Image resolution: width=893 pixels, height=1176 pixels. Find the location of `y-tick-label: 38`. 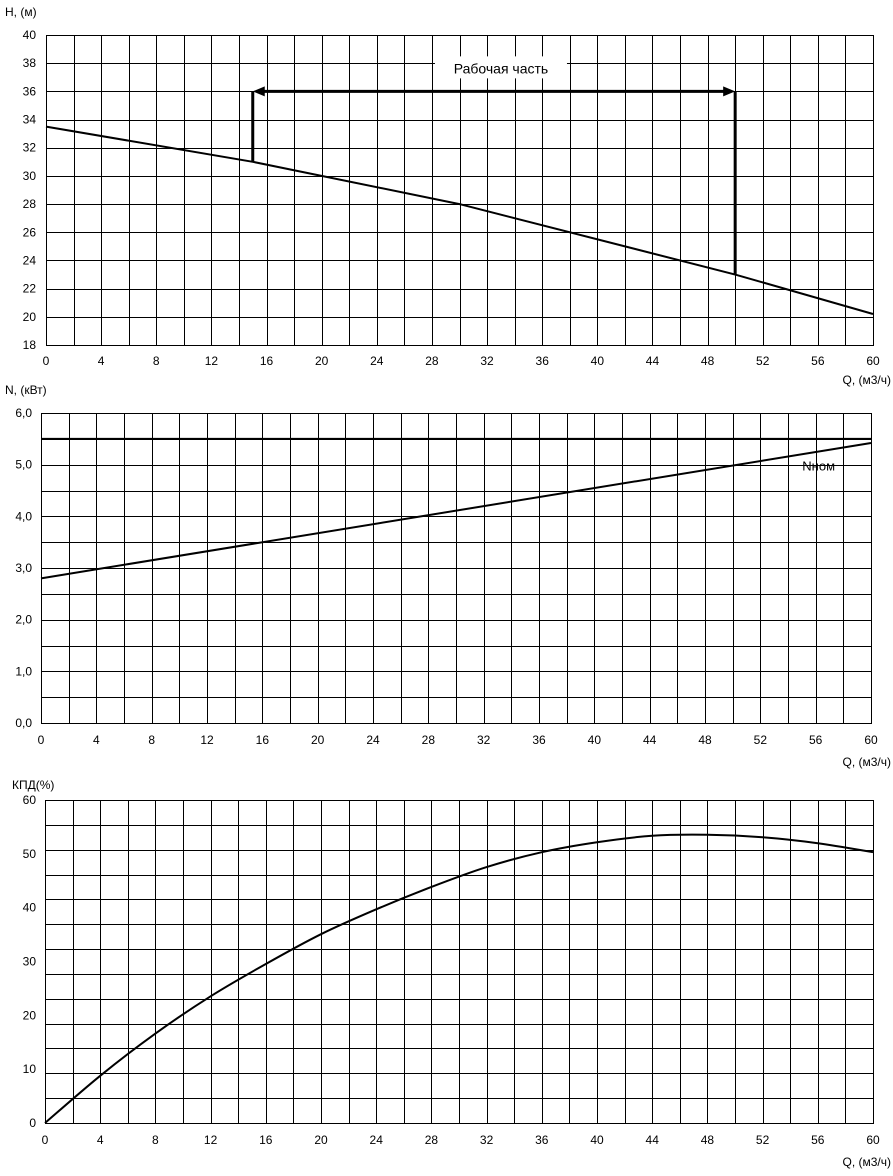

y-tick-label: 38 is located at coordinates (30, 63).